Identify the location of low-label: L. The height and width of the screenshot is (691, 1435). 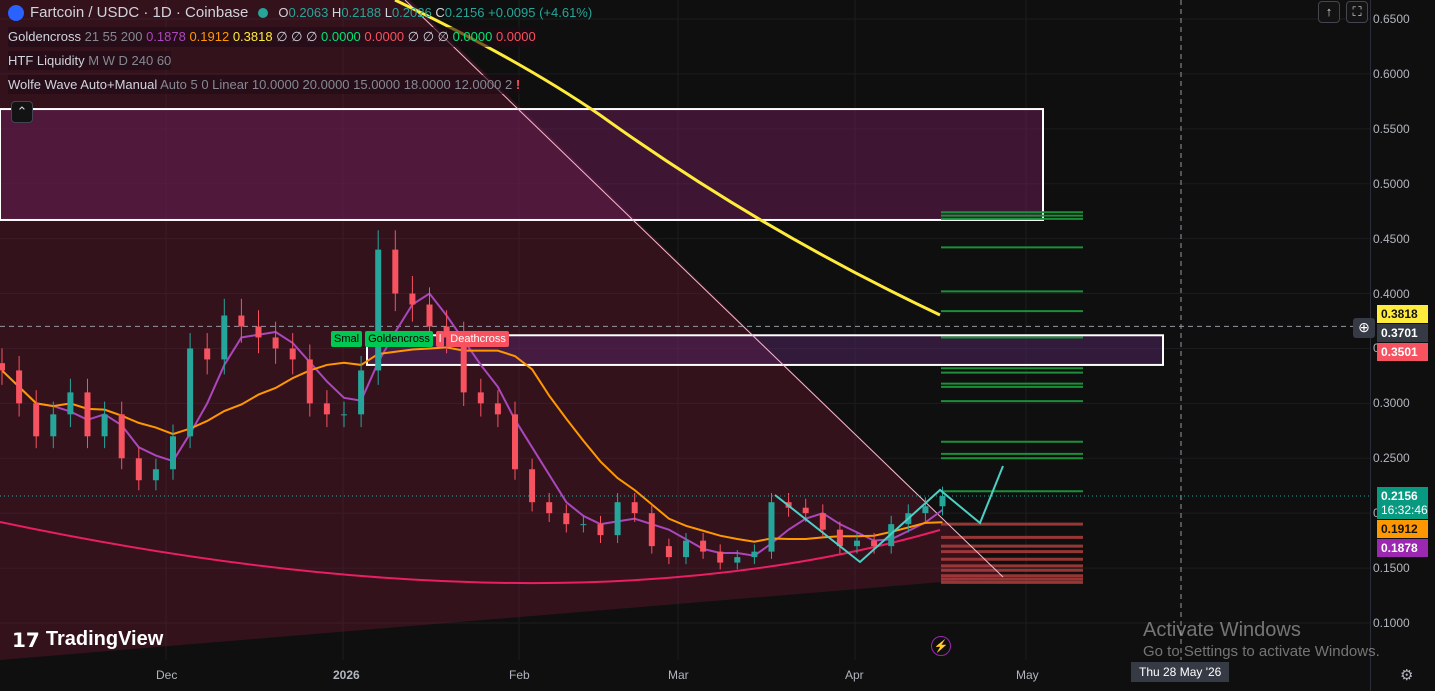
(388, 12).